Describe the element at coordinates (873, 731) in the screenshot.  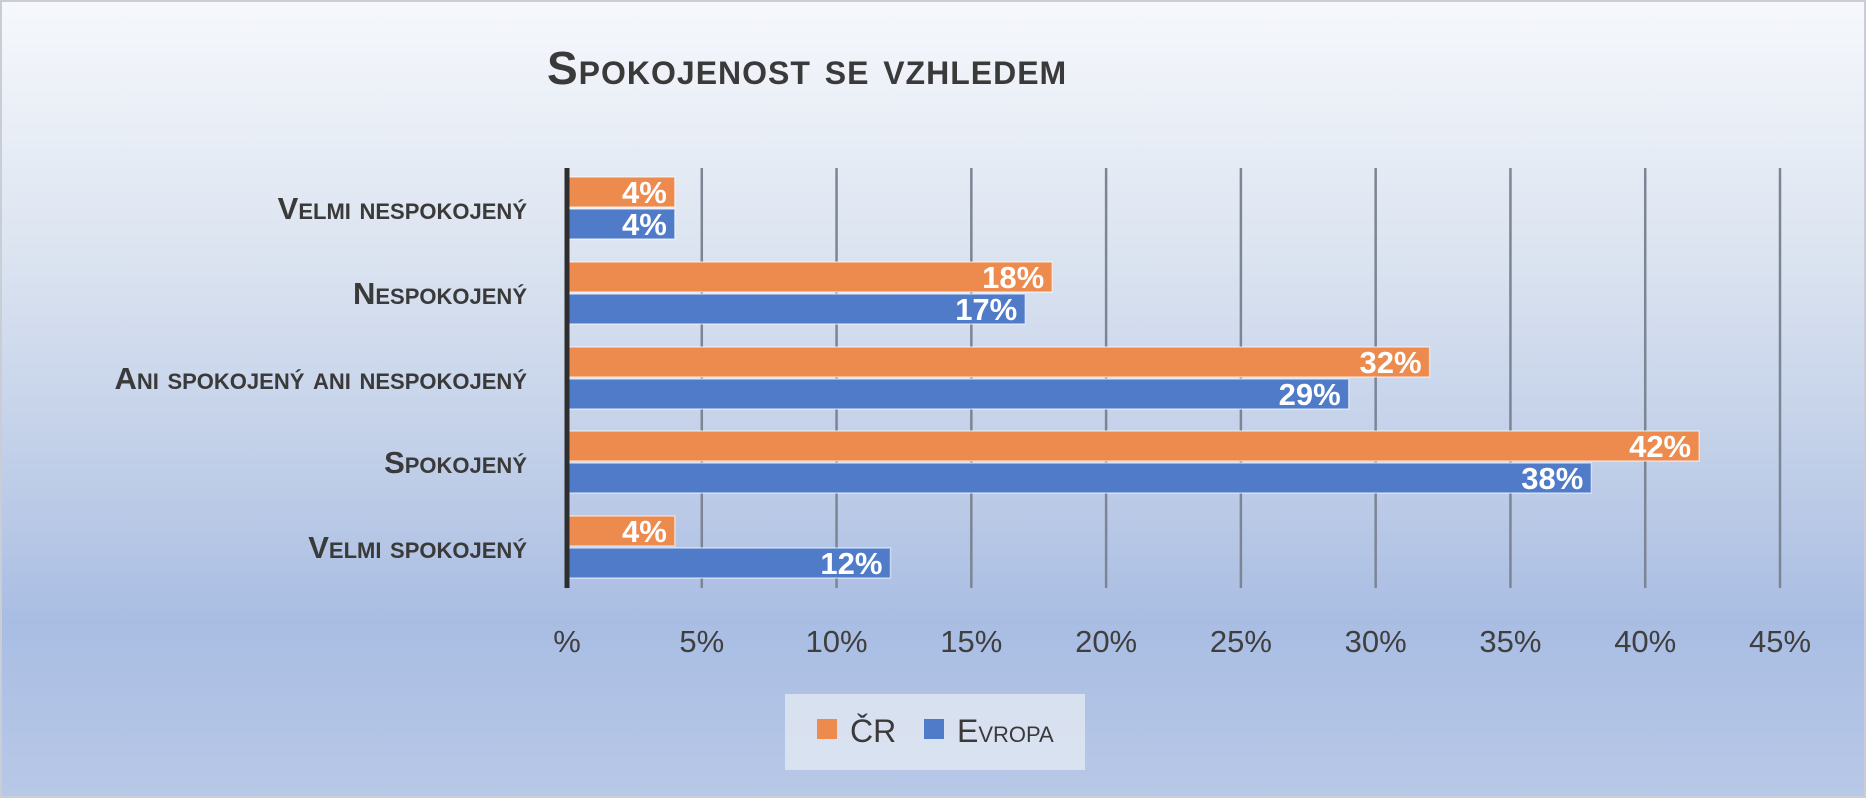
I see `legend-label: ČR` at that location.